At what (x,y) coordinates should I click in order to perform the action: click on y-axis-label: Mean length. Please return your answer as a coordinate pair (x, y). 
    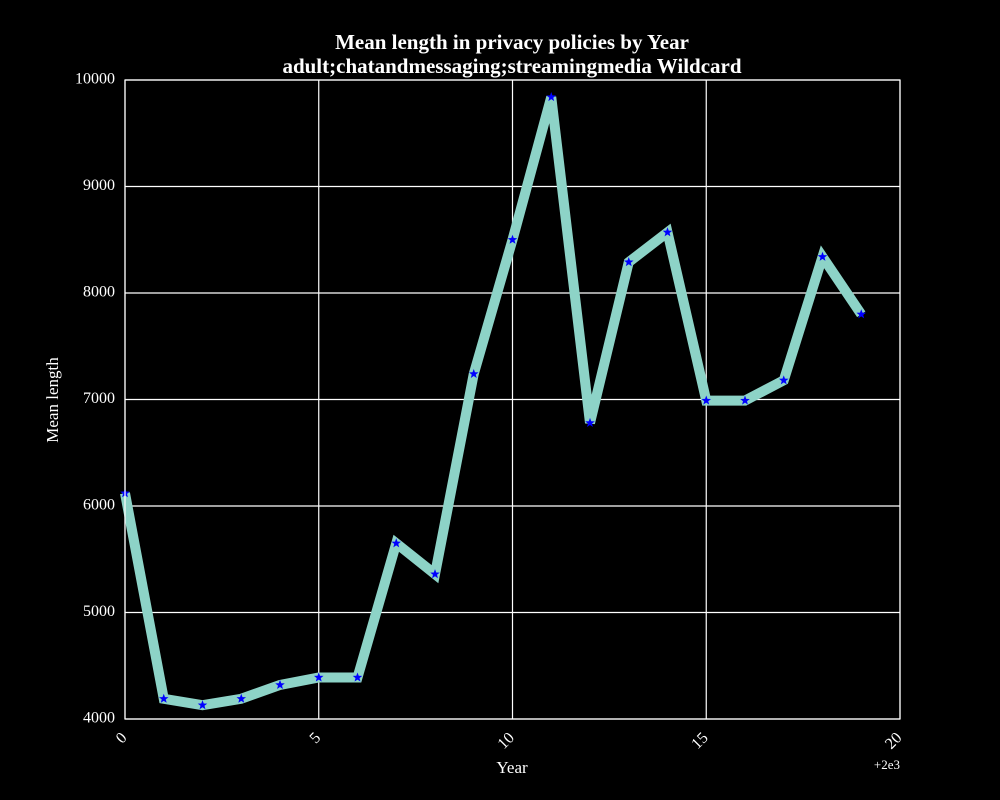
    Looking at the image, I should click on (52, 400).